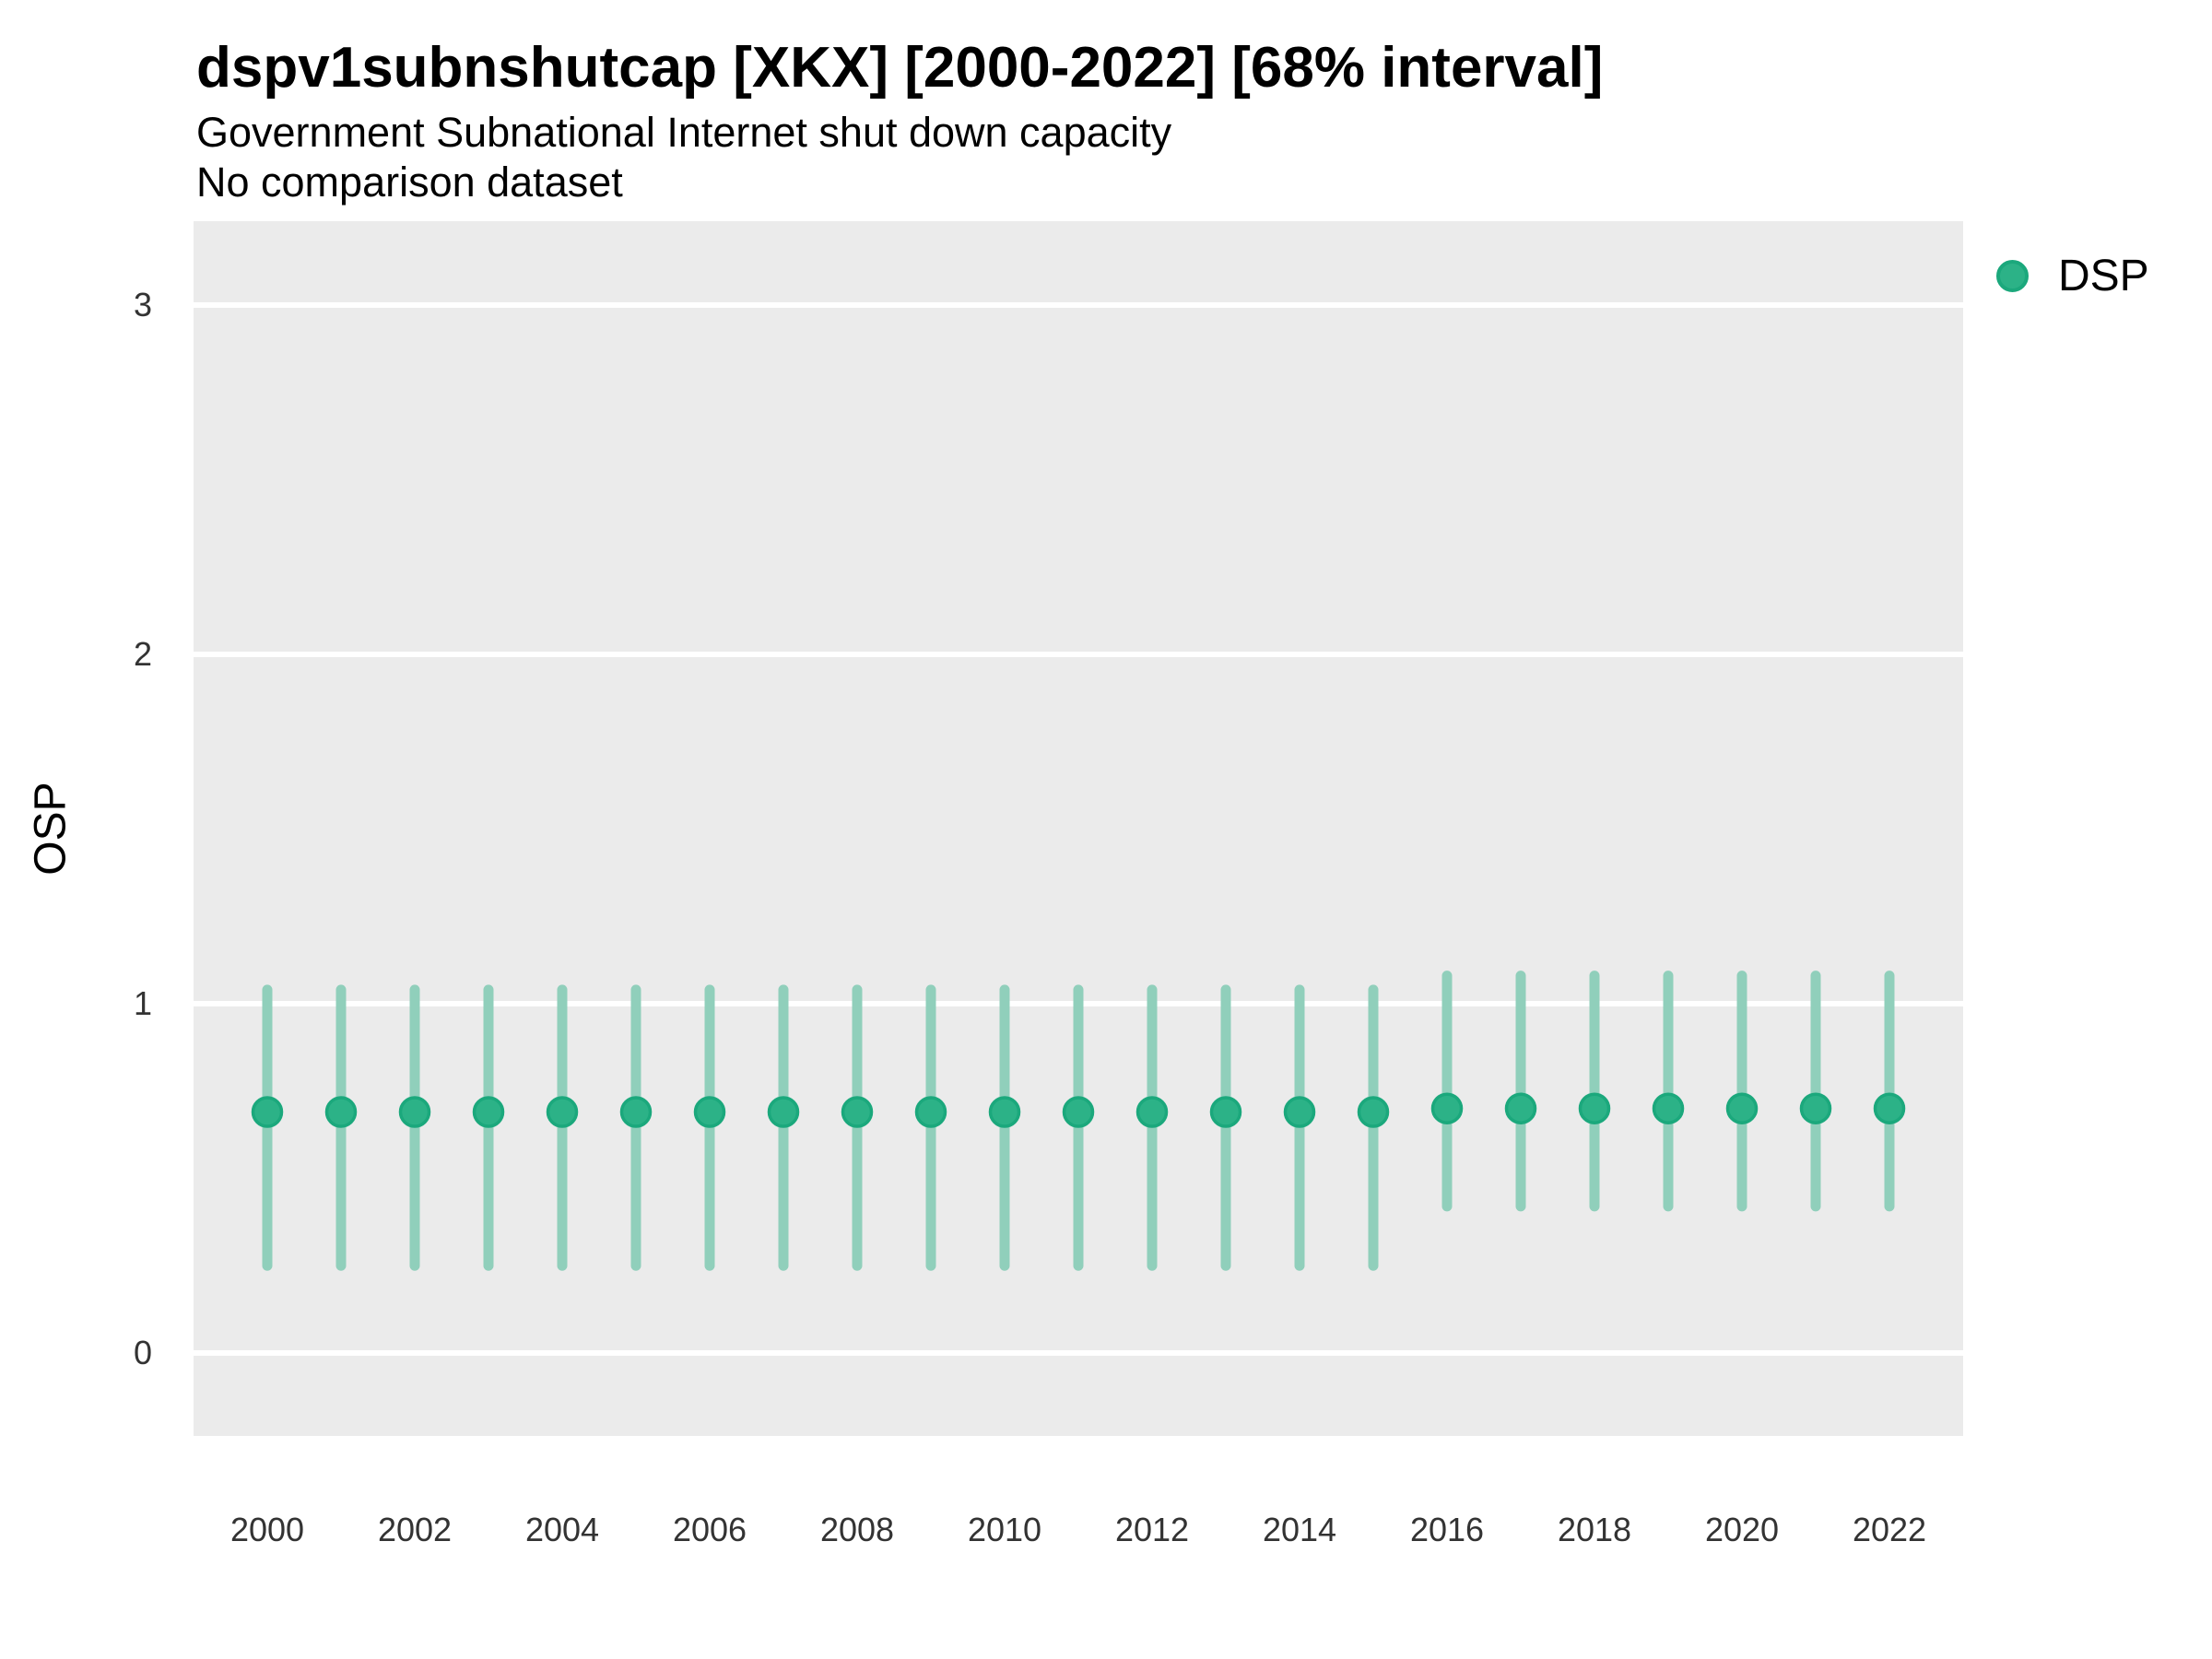 The image size is (2212, 1659). Describe the element at coordinates (414, 1112) in the screenshot. I see `data-point-2002` at that location.